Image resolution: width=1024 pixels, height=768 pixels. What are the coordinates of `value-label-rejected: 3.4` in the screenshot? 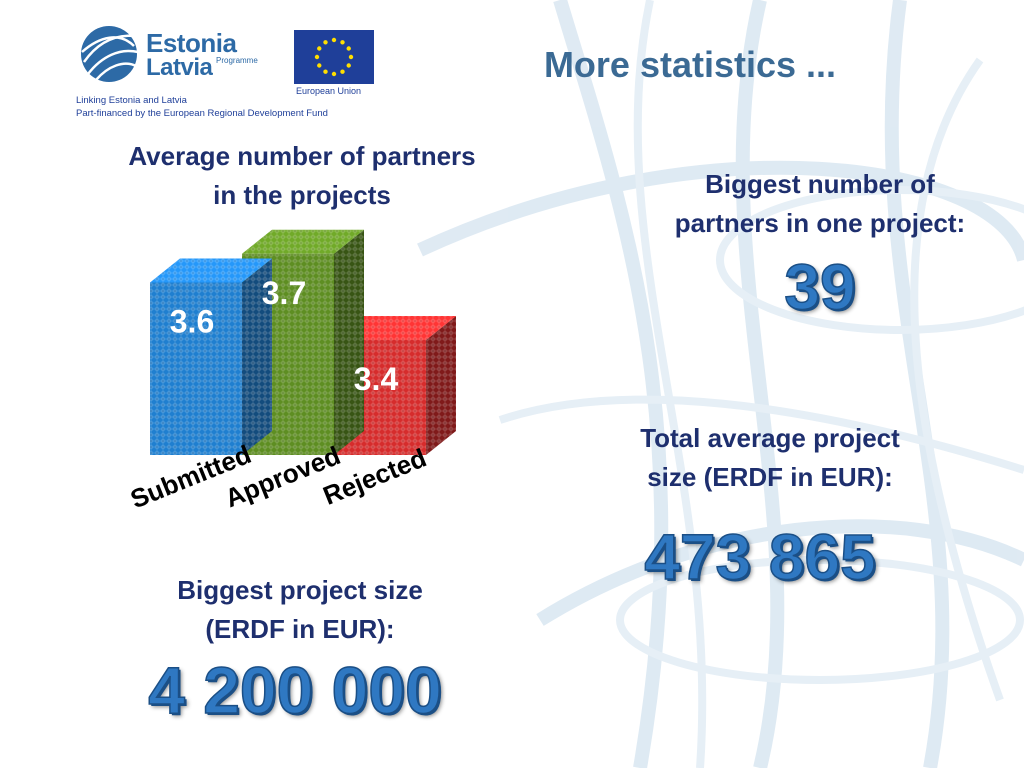 It's located at (376, 379).